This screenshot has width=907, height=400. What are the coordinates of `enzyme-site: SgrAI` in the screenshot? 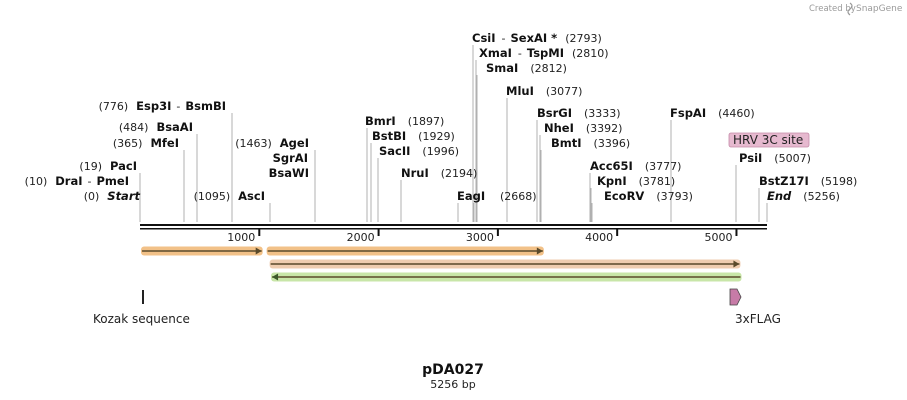 It's located at (290, 158).